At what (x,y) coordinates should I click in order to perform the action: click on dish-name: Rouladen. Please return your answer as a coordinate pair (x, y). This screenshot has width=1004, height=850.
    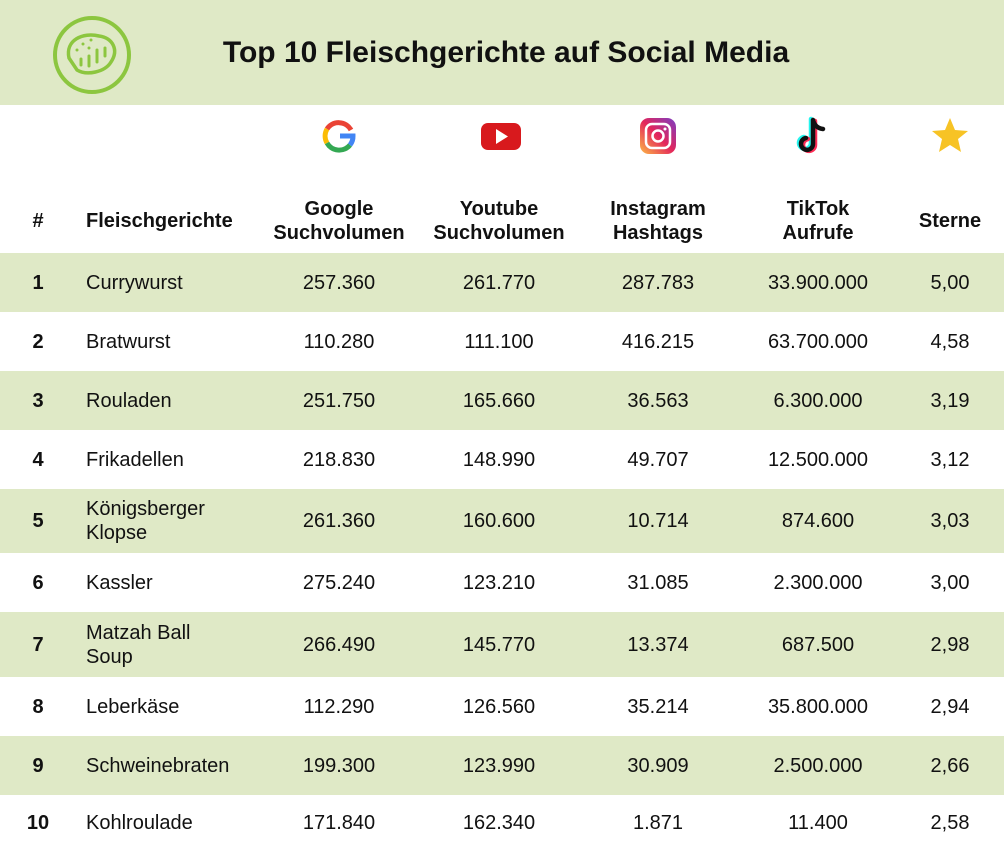
    Looking at the image, I should click on (171, 400).